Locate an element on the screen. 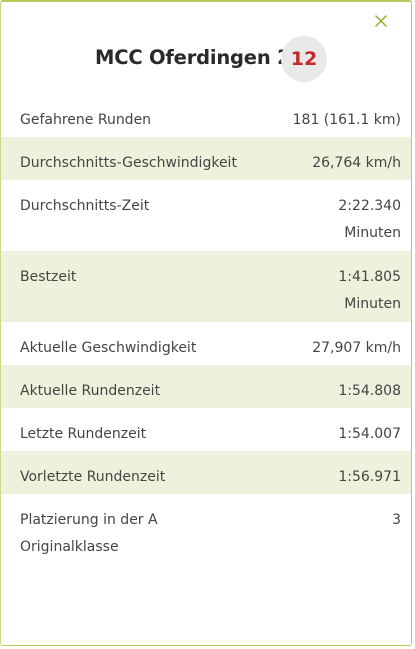  stat-label: Aktuelle Rundenzeit is located at coordinates (90, 391).